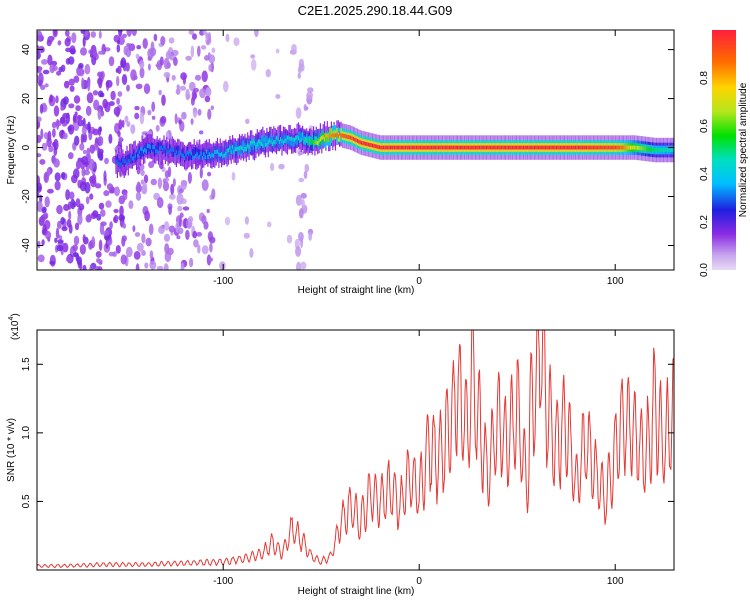 This screenshot has width=750, height=600. What do you see at coordinates (704, 270) in the screenshot?
I see `colorbar-tick-label: 0.0` at bounding box center [704, 270].